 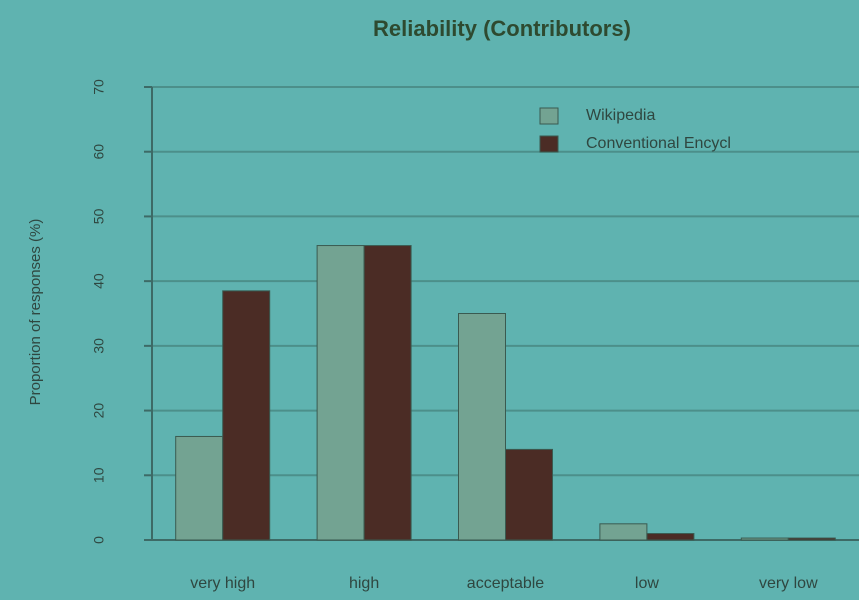 What do you see at coordinates (99, 87) in the screenshot?
I see `y-tick-label: 70` at bounding box center [99, 87].